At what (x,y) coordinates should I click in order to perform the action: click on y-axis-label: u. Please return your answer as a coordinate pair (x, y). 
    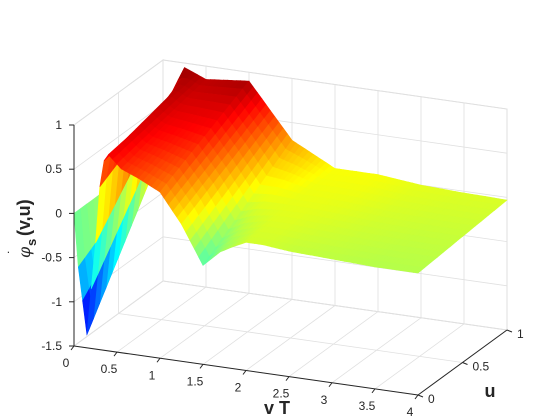
    Looking at the image, I should click on (490, 391).